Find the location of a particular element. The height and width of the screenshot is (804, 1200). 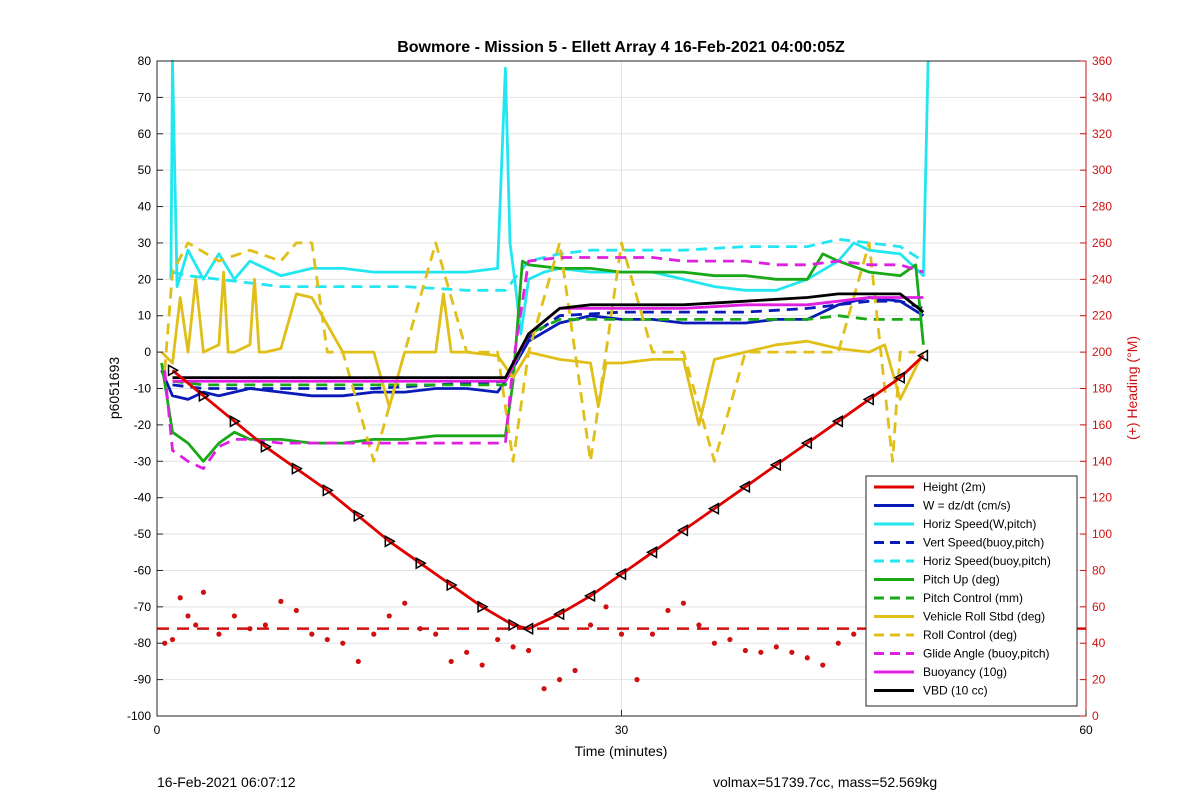

y-tick-label: 70 is located at coordinates (145, 97).